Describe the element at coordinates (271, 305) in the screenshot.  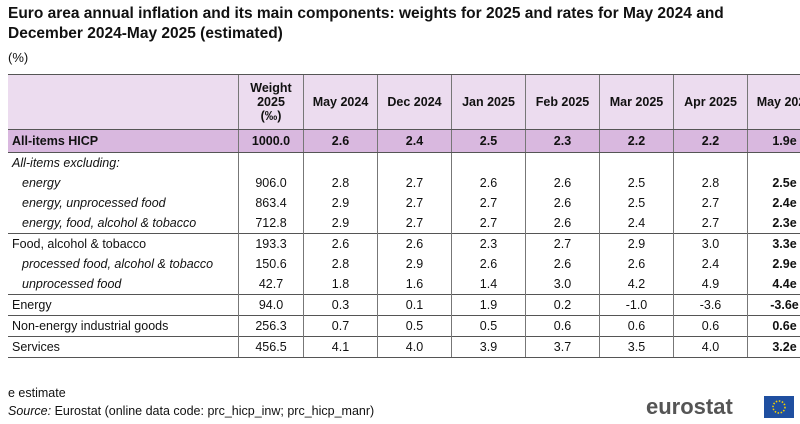
I see `cell: 94.0` at that location.